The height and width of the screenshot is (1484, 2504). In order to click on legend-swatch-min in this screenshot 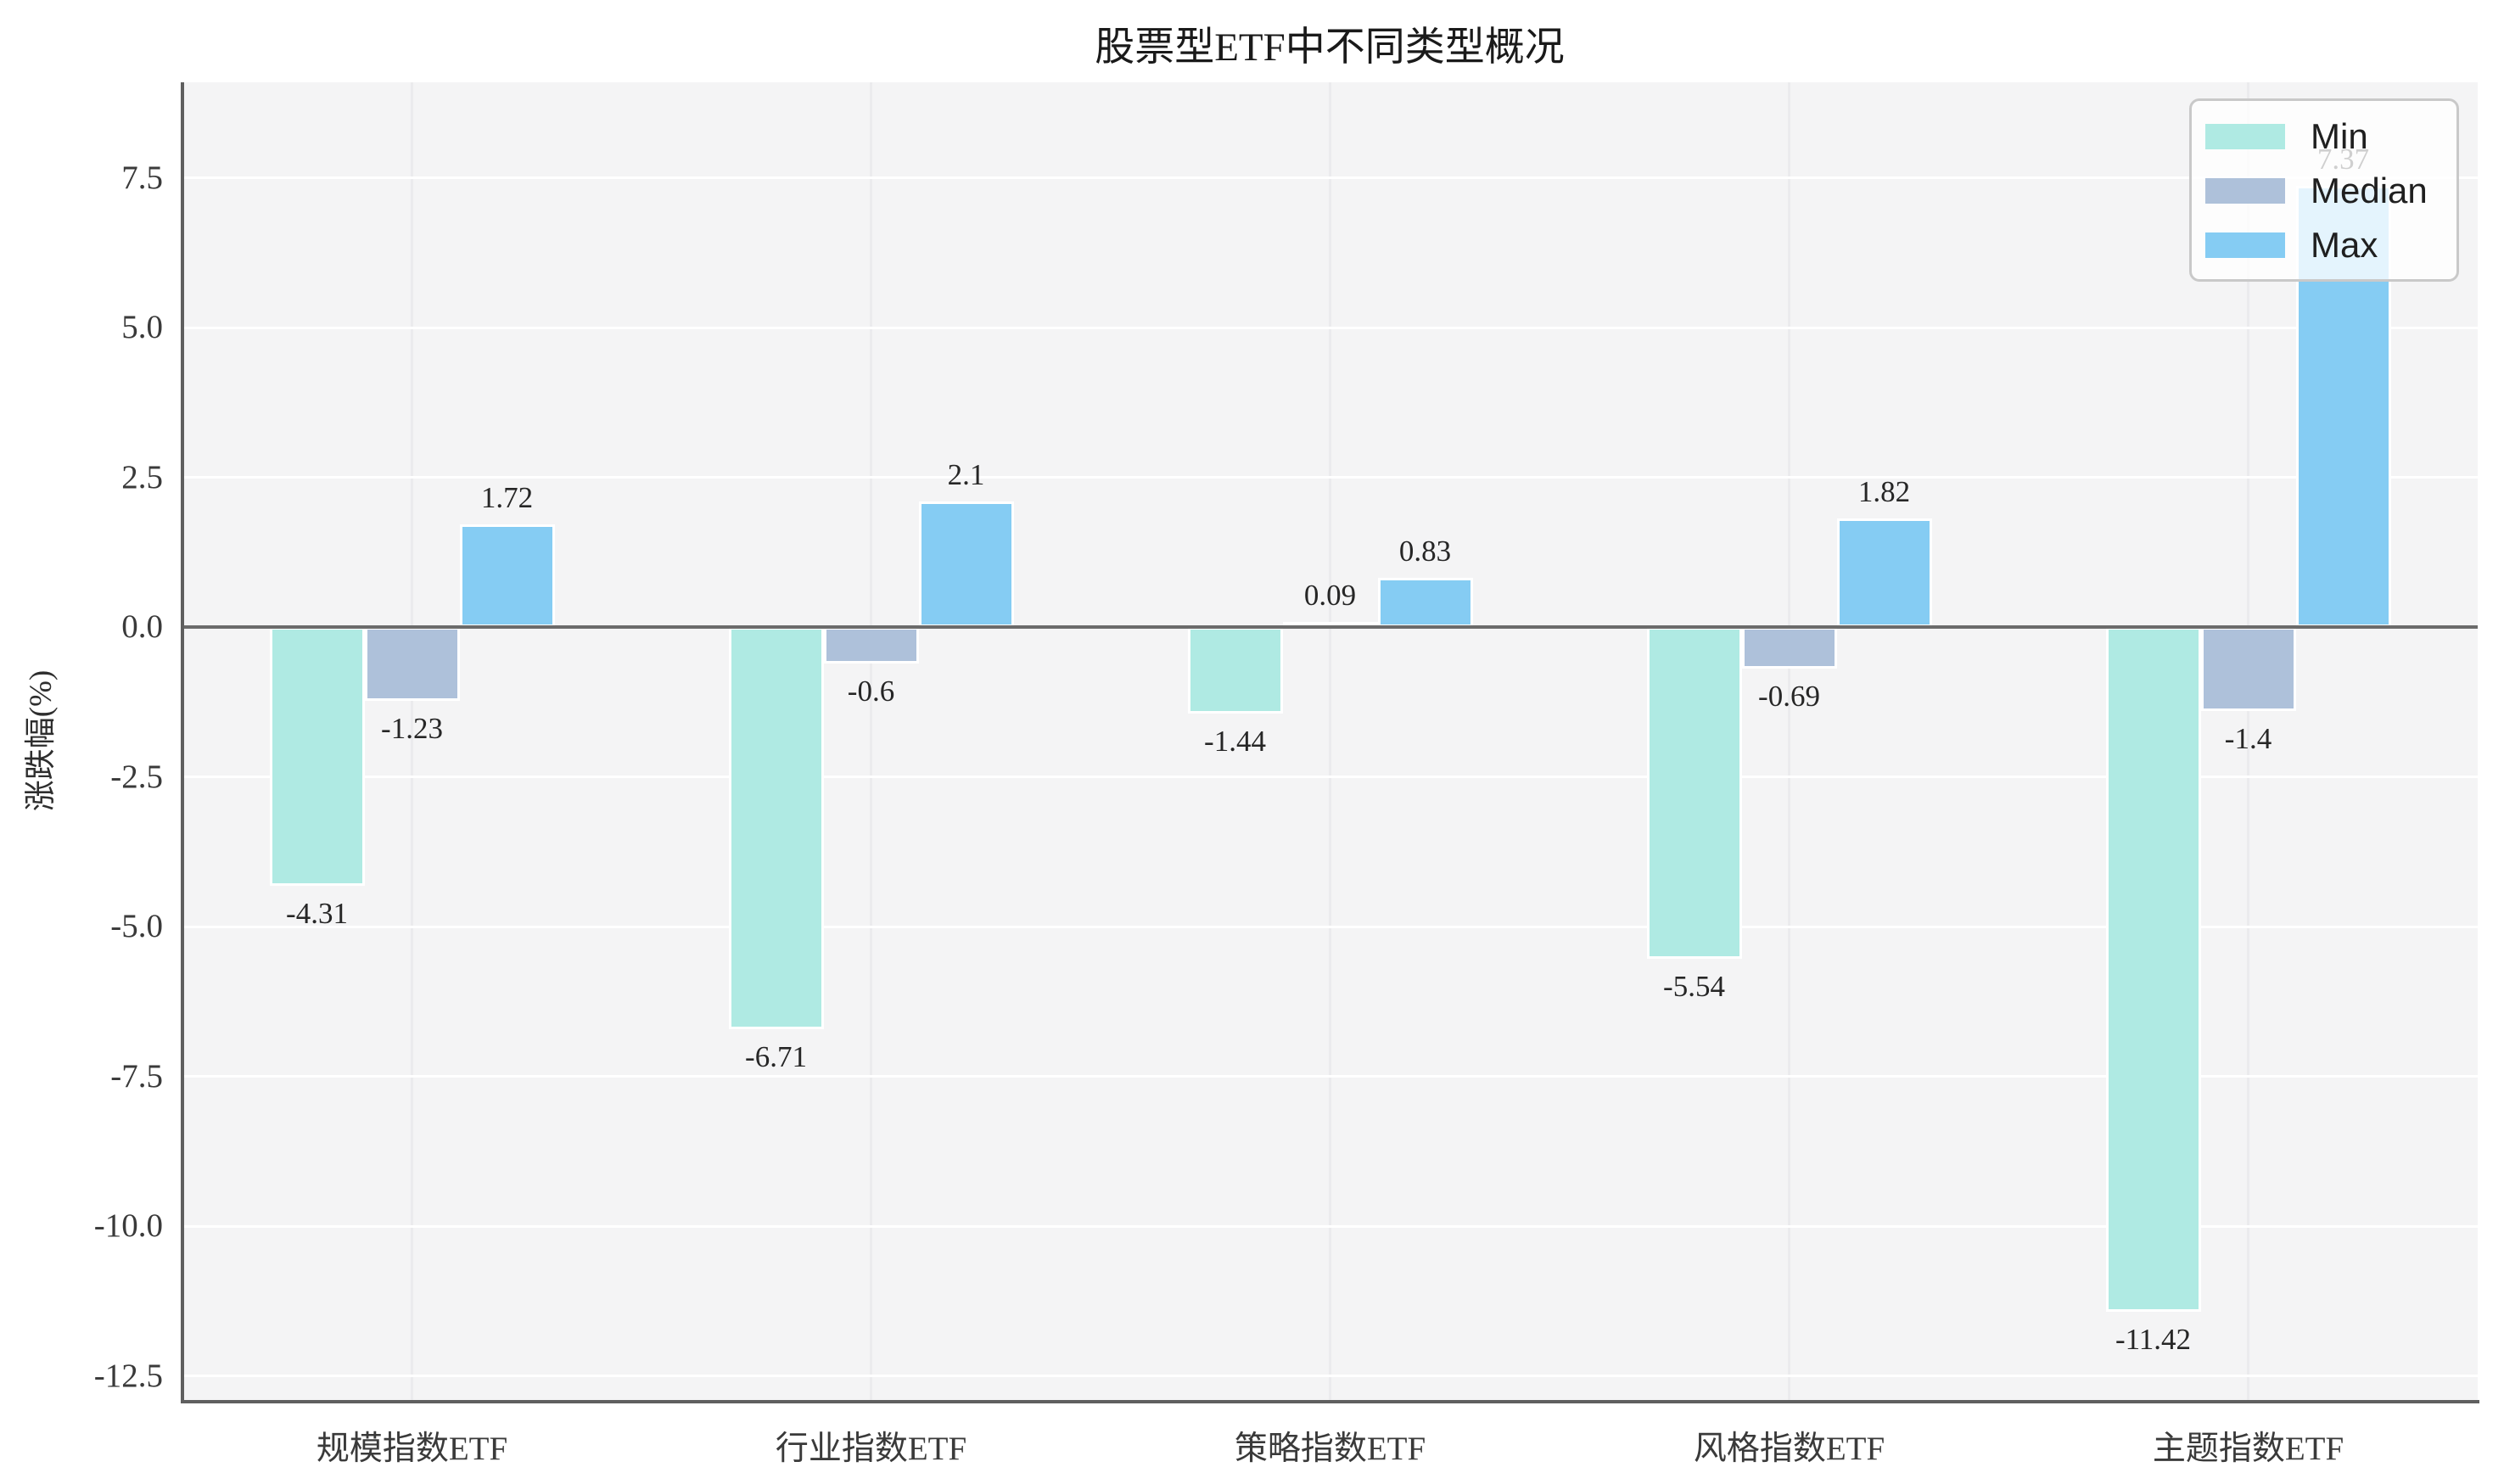, I will do `click(2245, 136)`.